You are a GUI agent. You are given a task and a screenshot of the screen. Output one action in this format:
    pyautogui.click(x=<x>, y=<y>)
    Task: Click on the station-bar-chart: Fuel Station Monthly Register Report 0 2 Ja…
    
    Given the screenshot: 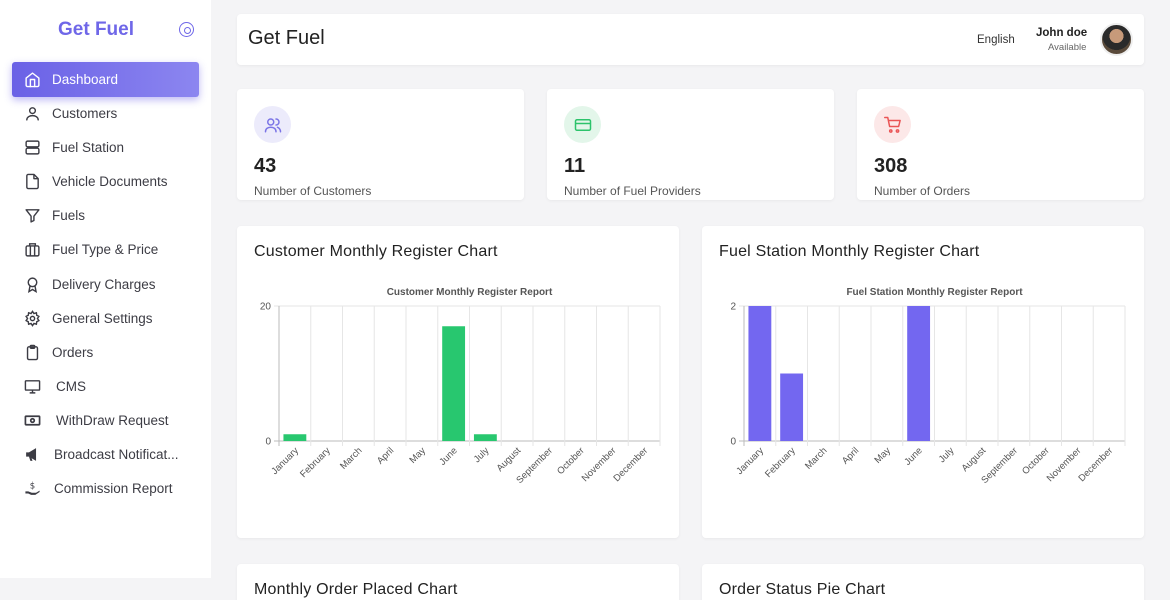 What is the action you would take?
    pyautogui.click(x=928, y=386)
    